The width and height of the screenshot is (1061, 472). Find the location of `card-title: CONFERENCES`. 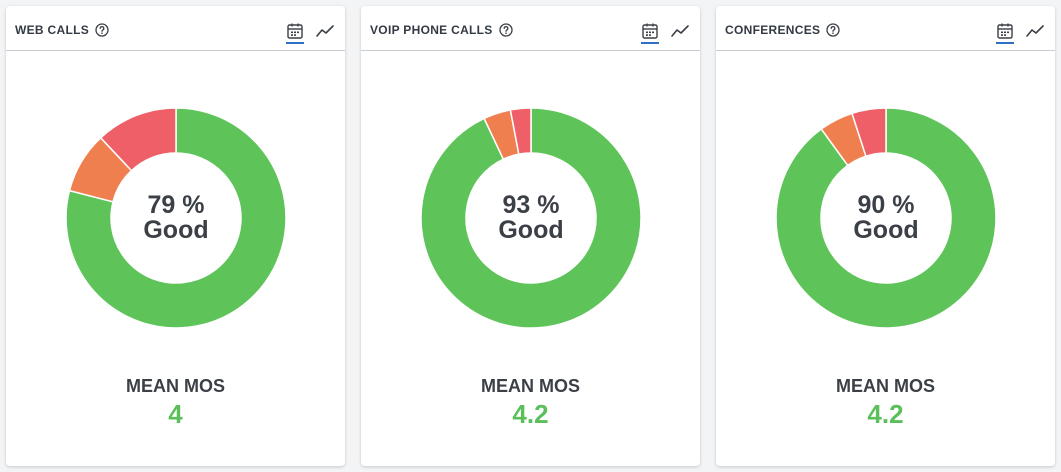

card-title: CONFERENCES is located at coordinates (773, 30).